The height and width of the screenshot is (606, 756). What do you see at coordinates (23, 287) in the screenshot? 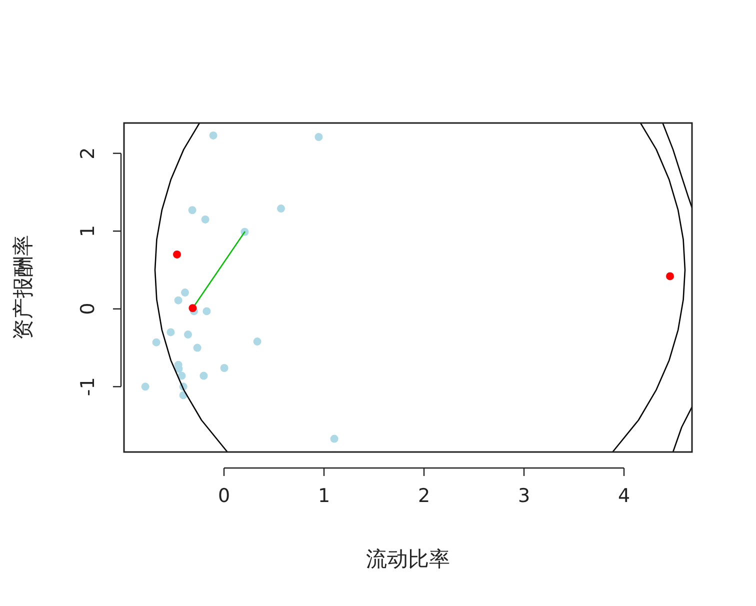
I see `y-axis-title: 资产报酬率` at bounding box center [23, 287].